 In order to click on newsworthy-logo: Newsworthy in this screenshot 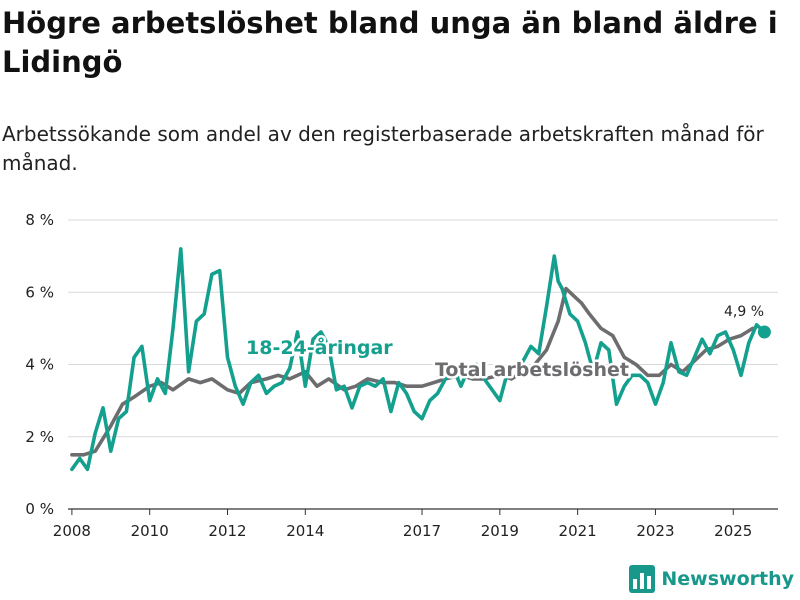, I will do `click(711, 579)`.